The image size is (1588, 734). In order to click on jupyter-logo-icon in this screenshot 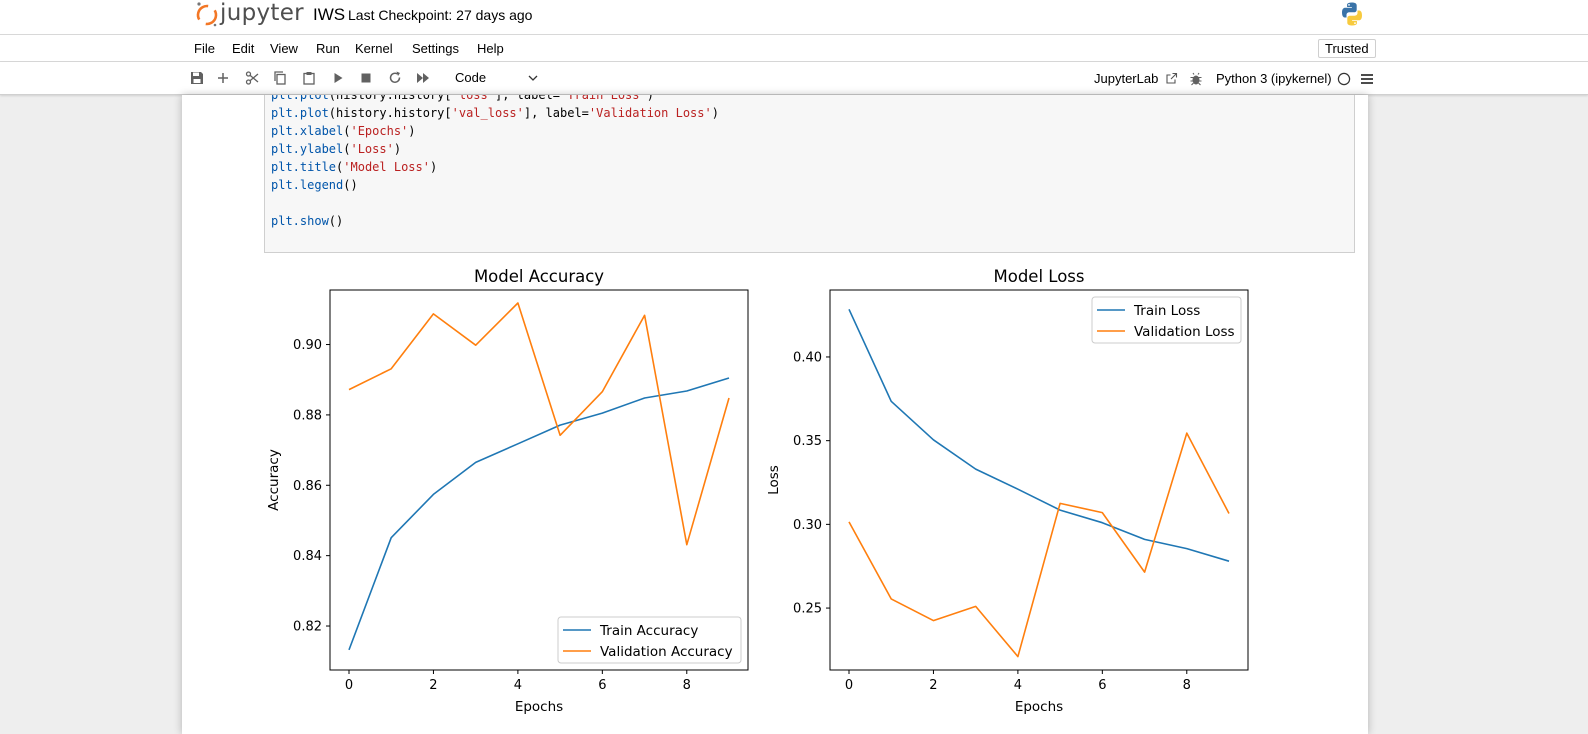, I will do `click(247, 15)`.